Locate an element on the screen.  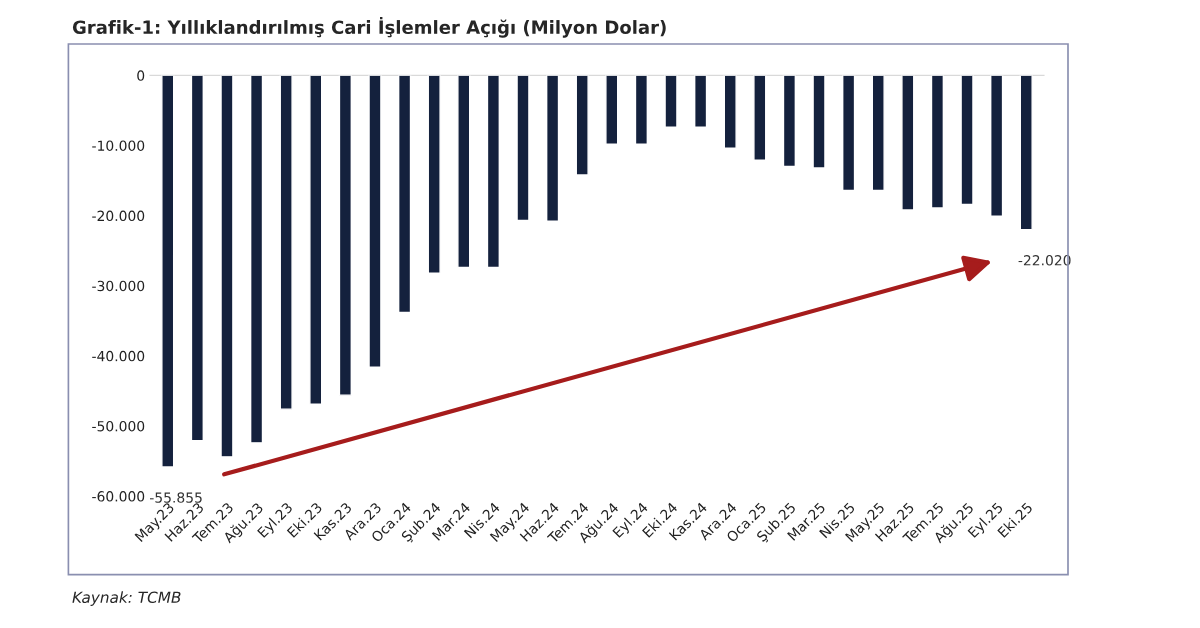
text: Kaynak: TCMB is located at coordinates (126, 599).